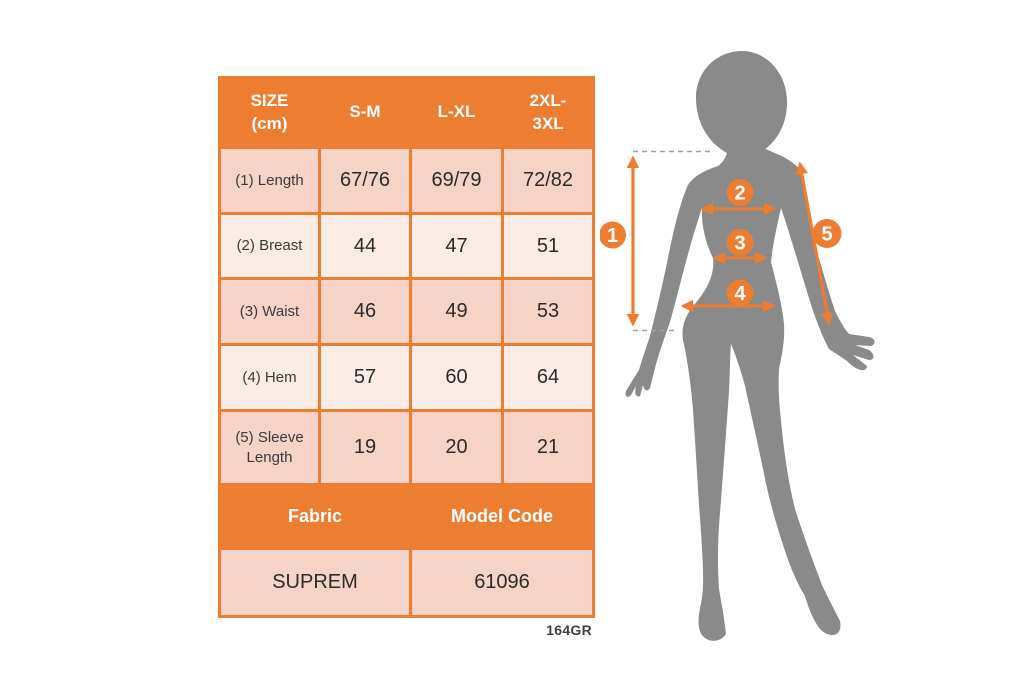 This screenshot has width=1024, height=688. Describe the element at coordinates (456, 311) in the screenshot. I see `measurement-value-cell: 49` at that location.